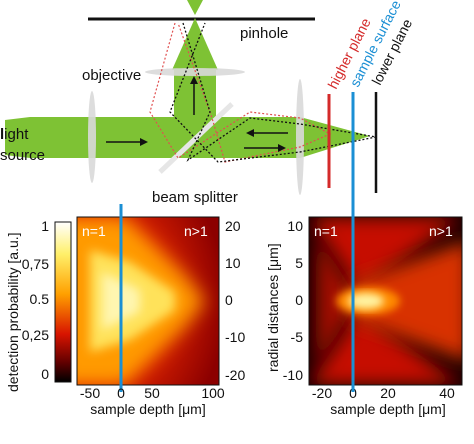  Describe the element at coordinates (196, 231) in the screenshot. I see `left-n2-label: n>1` at that location.